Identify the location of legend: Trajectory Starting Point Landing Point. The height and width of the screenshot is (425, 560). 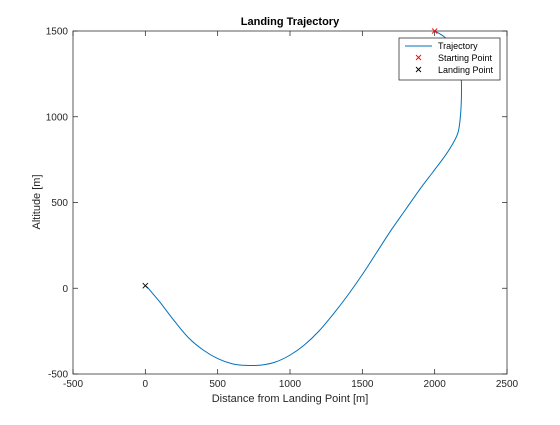
(449, 59).